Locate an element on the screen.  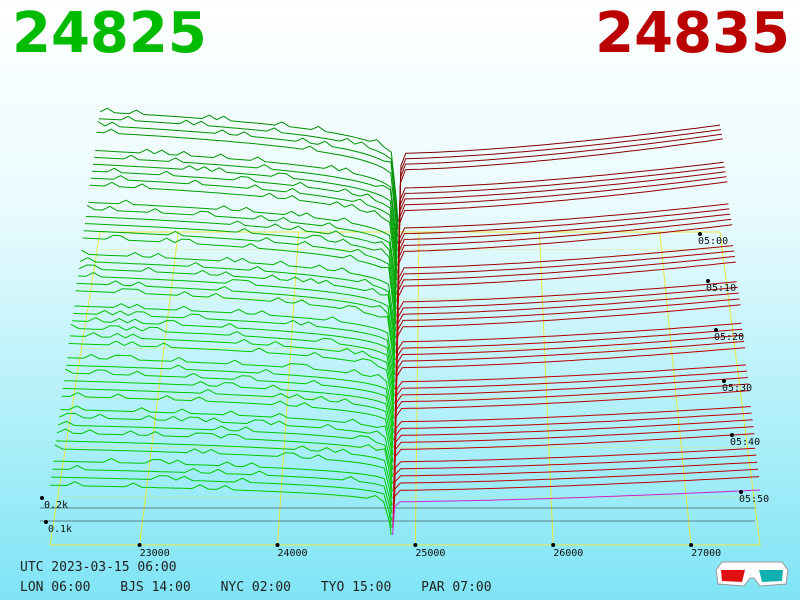
zone-nyc: NYC 02:00 is located at coordinates (256, 587).